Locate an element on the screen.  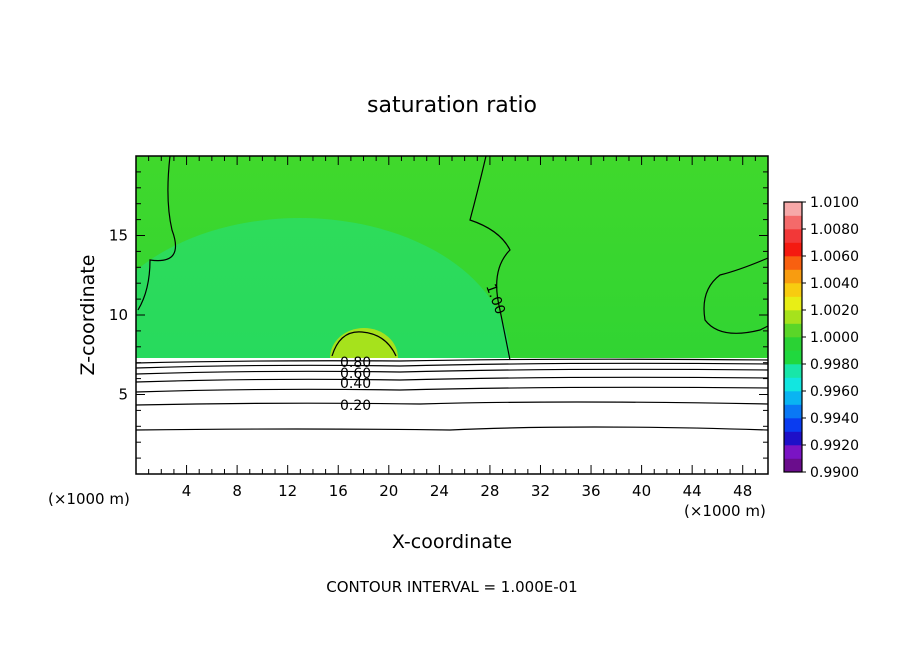
contour-label-060: 0.60 is located at coordinates (355, 374).